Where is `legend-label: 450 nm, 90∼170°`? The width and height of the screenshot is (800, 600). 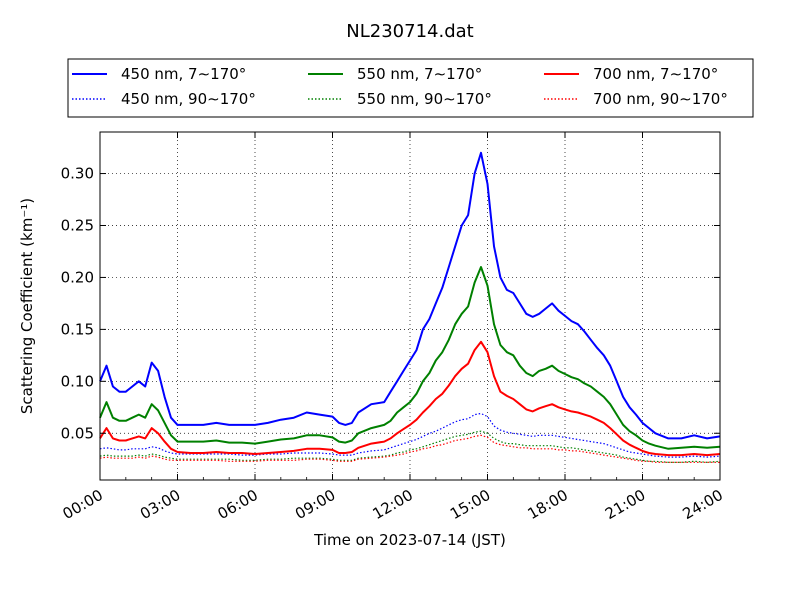 legend-label: 450 nm, 90∼170° is located at coordinates (188, 99).